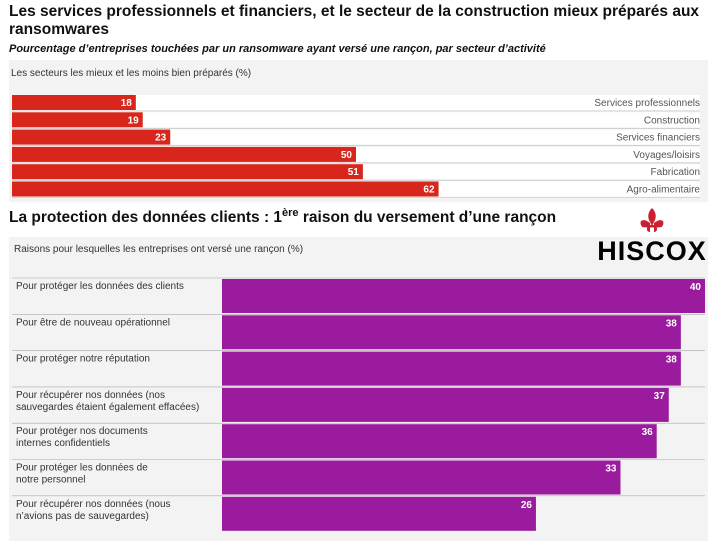 The image size is (720, 545). What do you see at coordinates (82, 516) in the screenshot?
I see `chart2-category-label: n’avions pas de sauvegardes)` at bounding box center [82, 516].